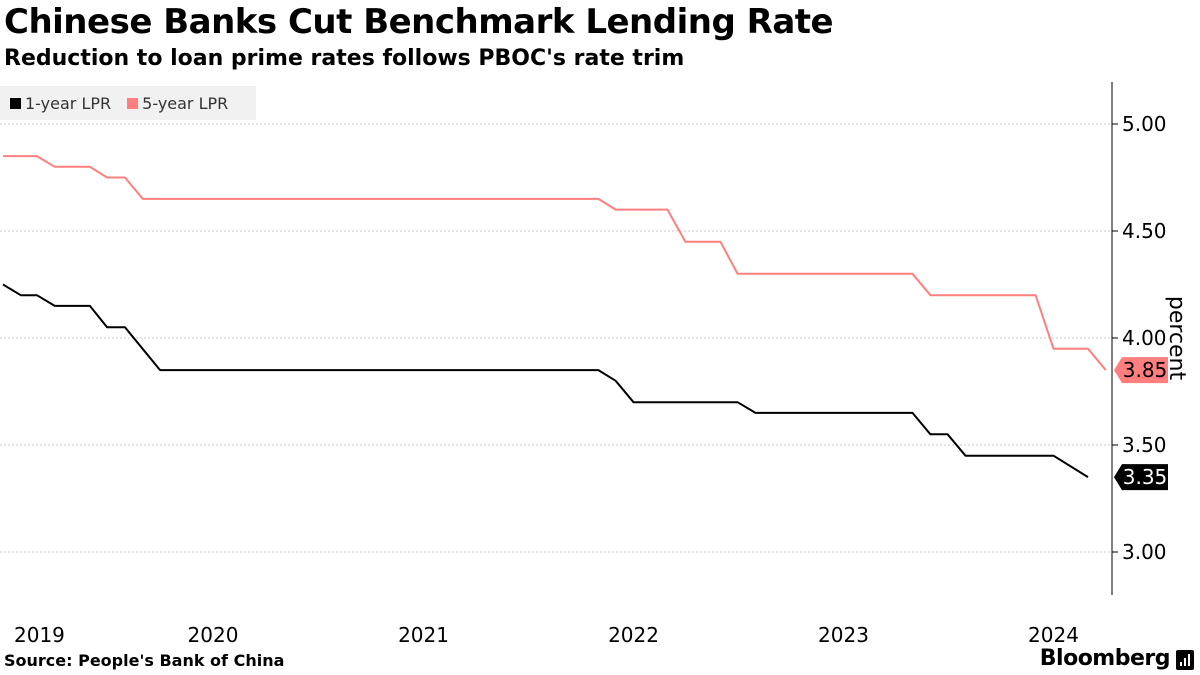  I want to click on source-note: Source: People's Bank of China, so click(144, 660).